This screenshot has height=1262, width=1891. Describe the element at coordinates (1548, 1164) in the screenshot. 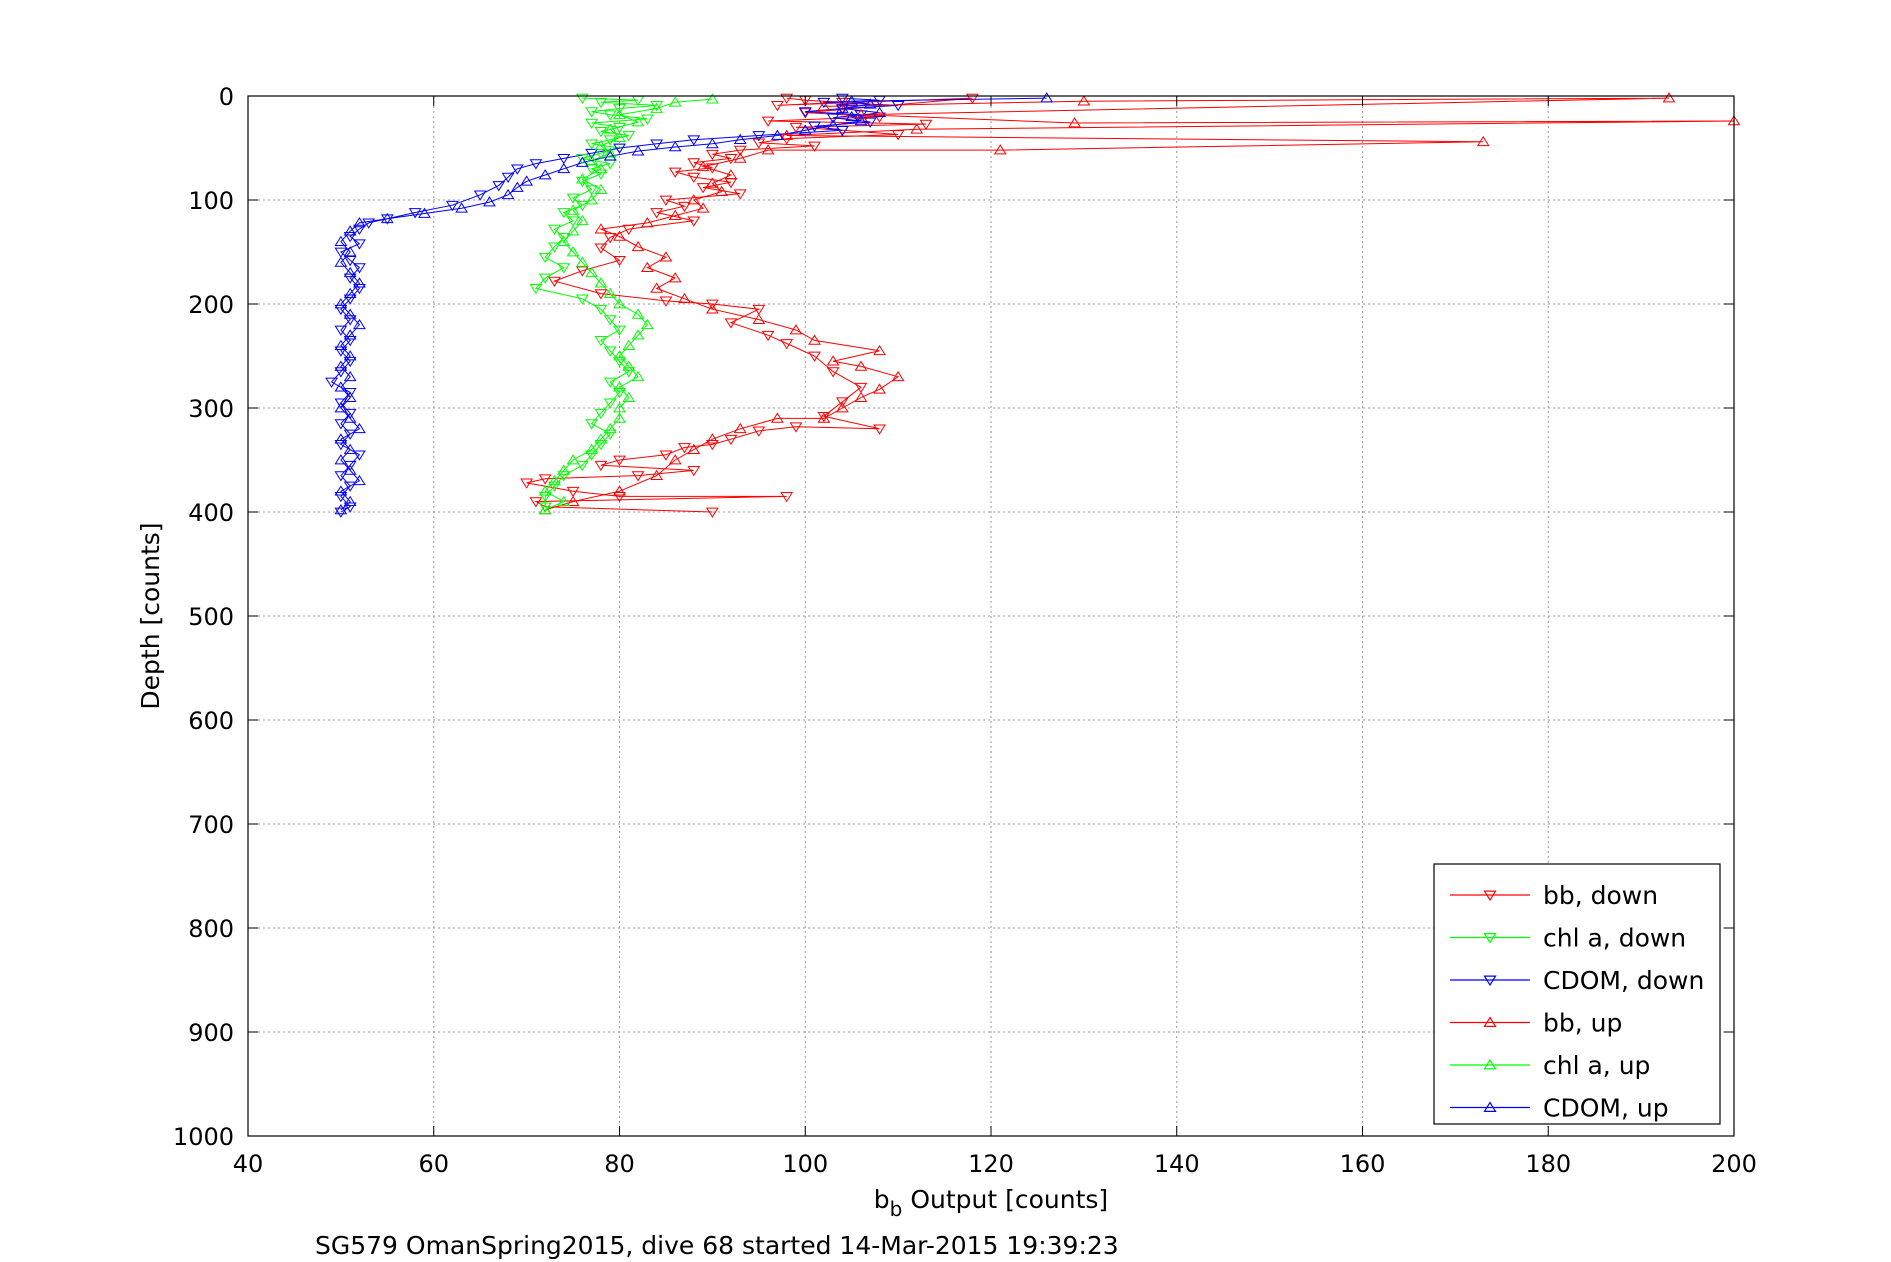

I see `x-tick-label: 180` at that location.